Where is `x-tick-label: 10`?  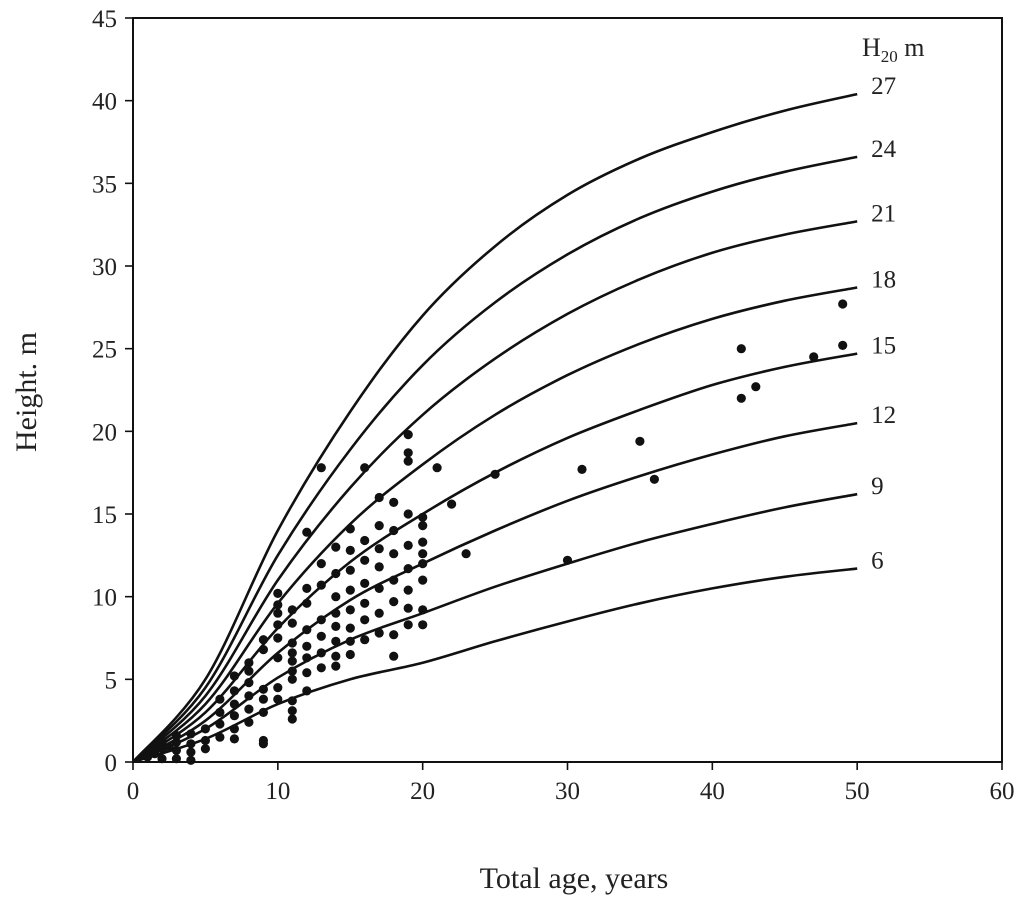 x-tick-label: 10 is located at coordinates (277, 791).